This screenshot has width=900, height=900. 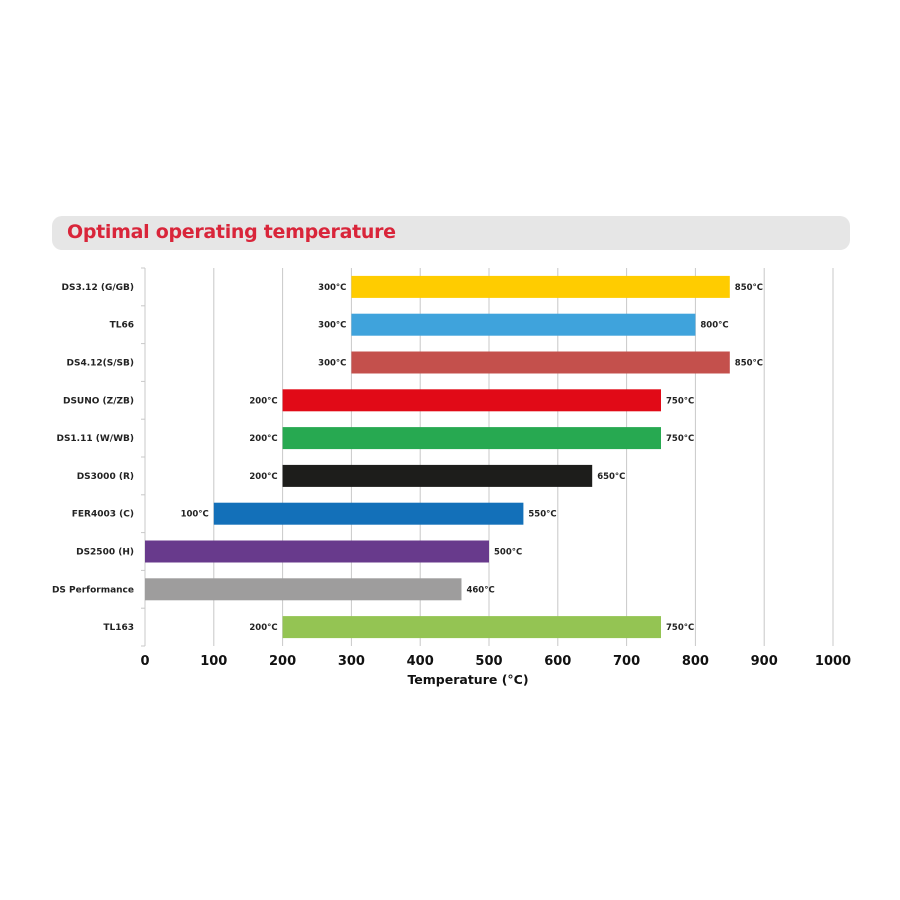 I want to click on end-value-label: 500°C, so click(x=508, y=553).